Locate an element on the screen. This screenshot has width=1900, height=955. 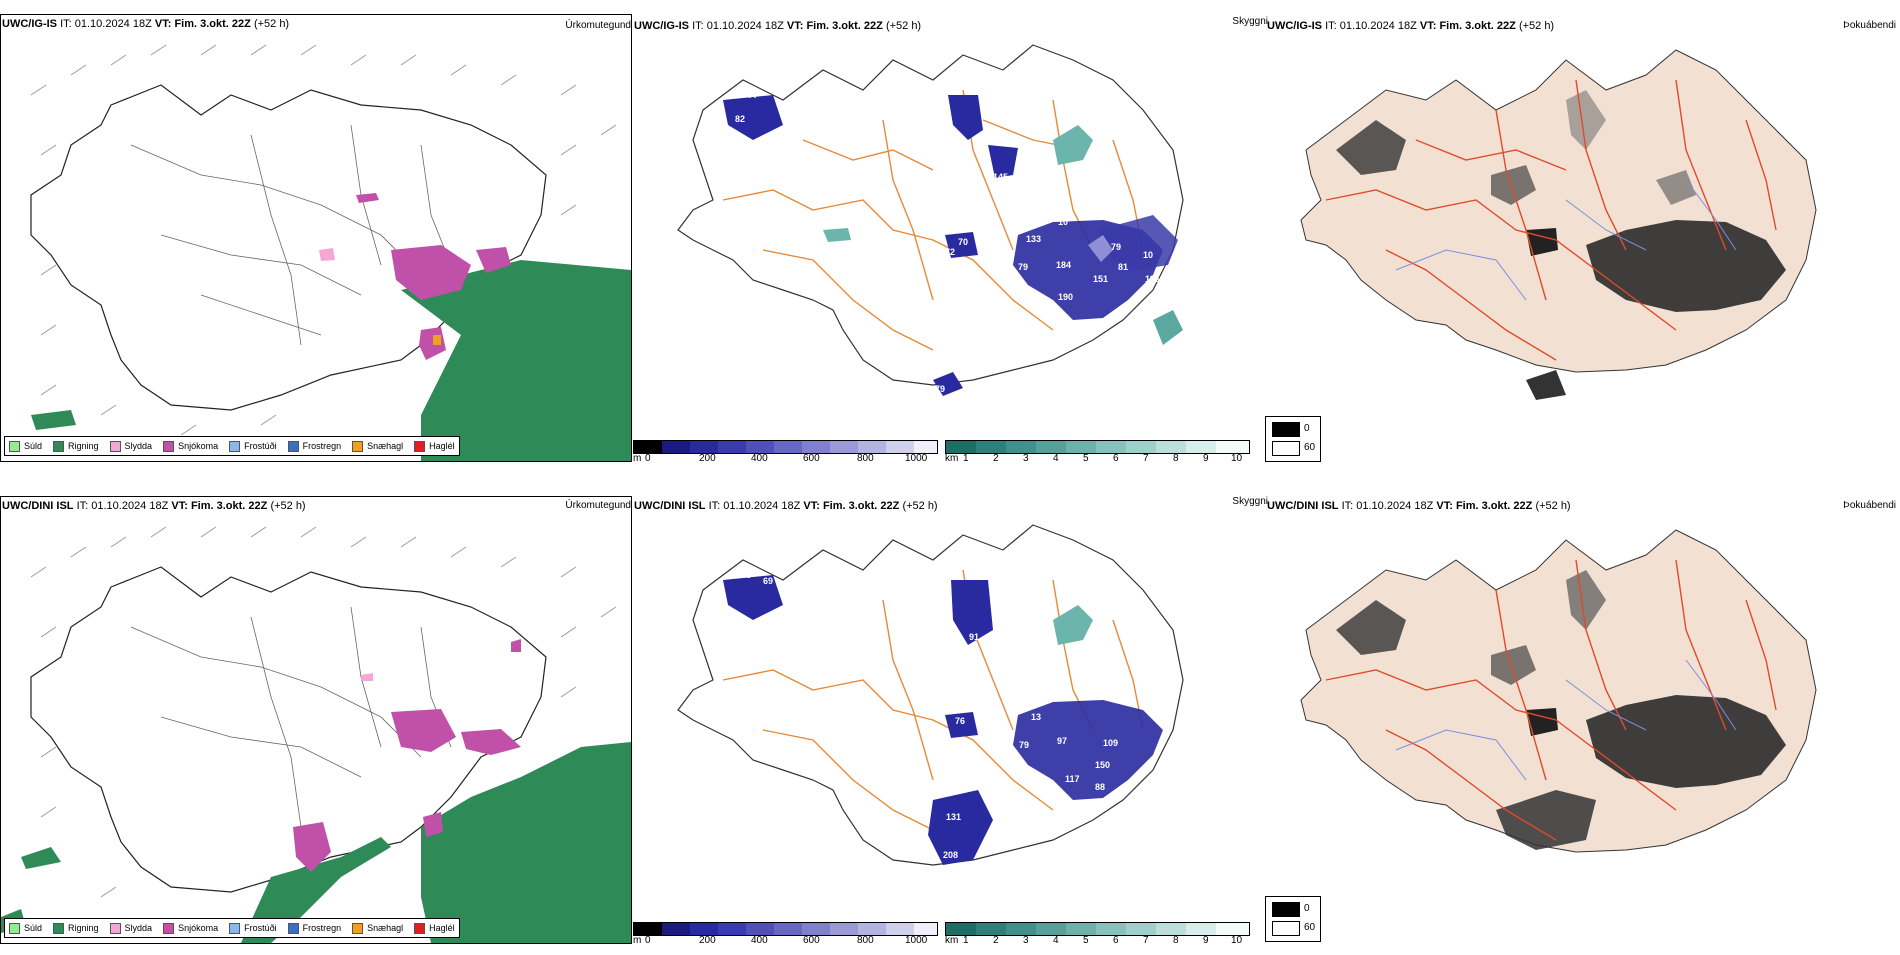
vis-label: 13 is located at coordinates (1036, 717).